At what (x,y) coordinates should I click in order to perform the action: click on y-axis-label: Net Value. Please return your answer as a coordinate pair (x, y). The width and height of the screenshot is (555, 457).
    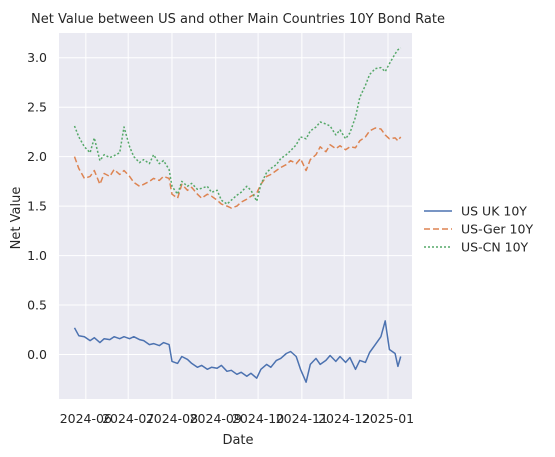
    Looking at the image, I should click on (16, 218).